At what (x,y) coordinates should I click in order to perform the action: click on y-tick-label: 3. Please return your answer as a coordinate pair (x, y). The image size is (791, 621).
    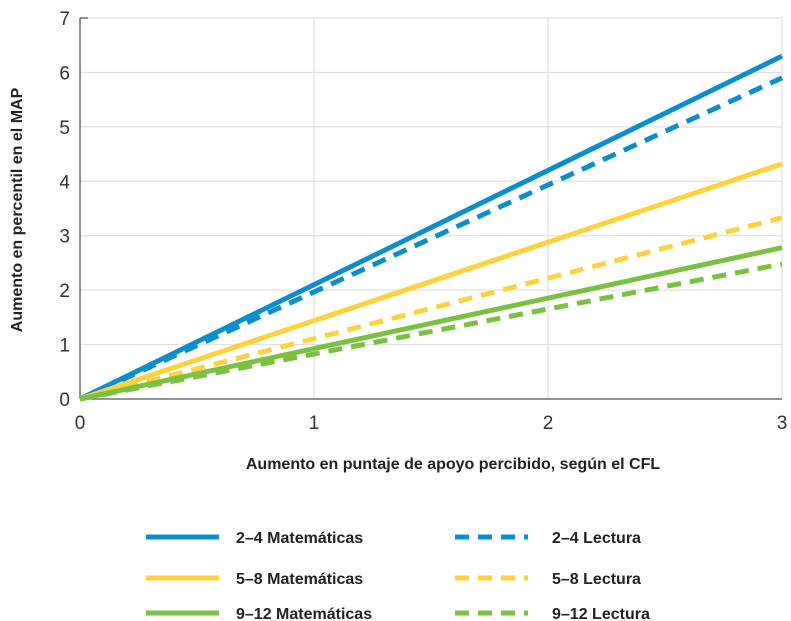
    Looking at the image, I should click on (64, 237).